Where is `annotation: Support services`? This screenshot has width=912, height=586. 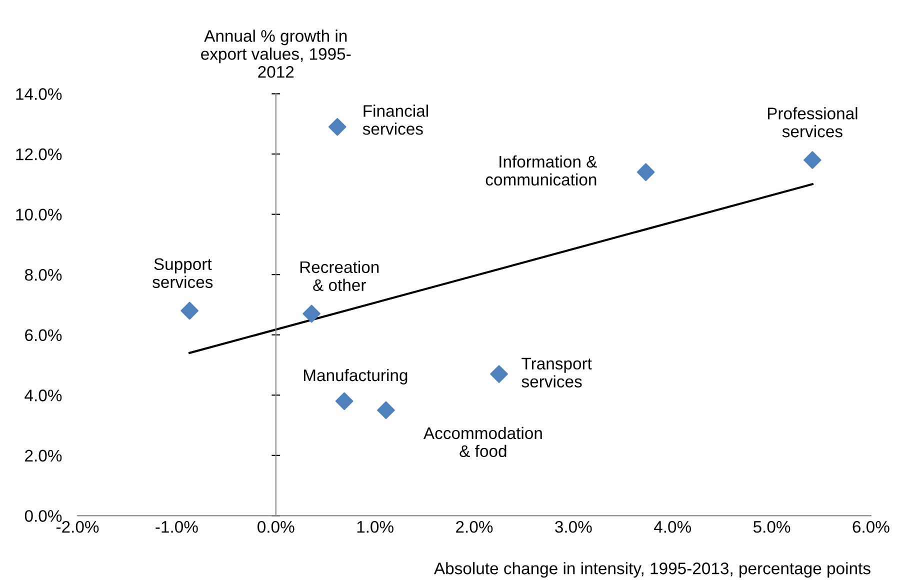 annotation: Support services is located at coordinates (182, 273).